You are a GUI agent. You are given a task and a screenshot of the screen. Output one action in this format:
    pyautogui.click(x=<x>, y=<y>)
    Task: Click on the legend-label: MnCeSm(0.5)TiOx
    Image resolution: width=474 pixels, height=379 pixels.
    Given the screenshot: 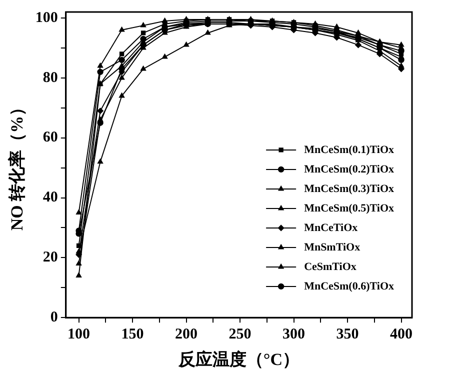 What is the action you would take?
    pyautogui.click(x=349, y=208)
    